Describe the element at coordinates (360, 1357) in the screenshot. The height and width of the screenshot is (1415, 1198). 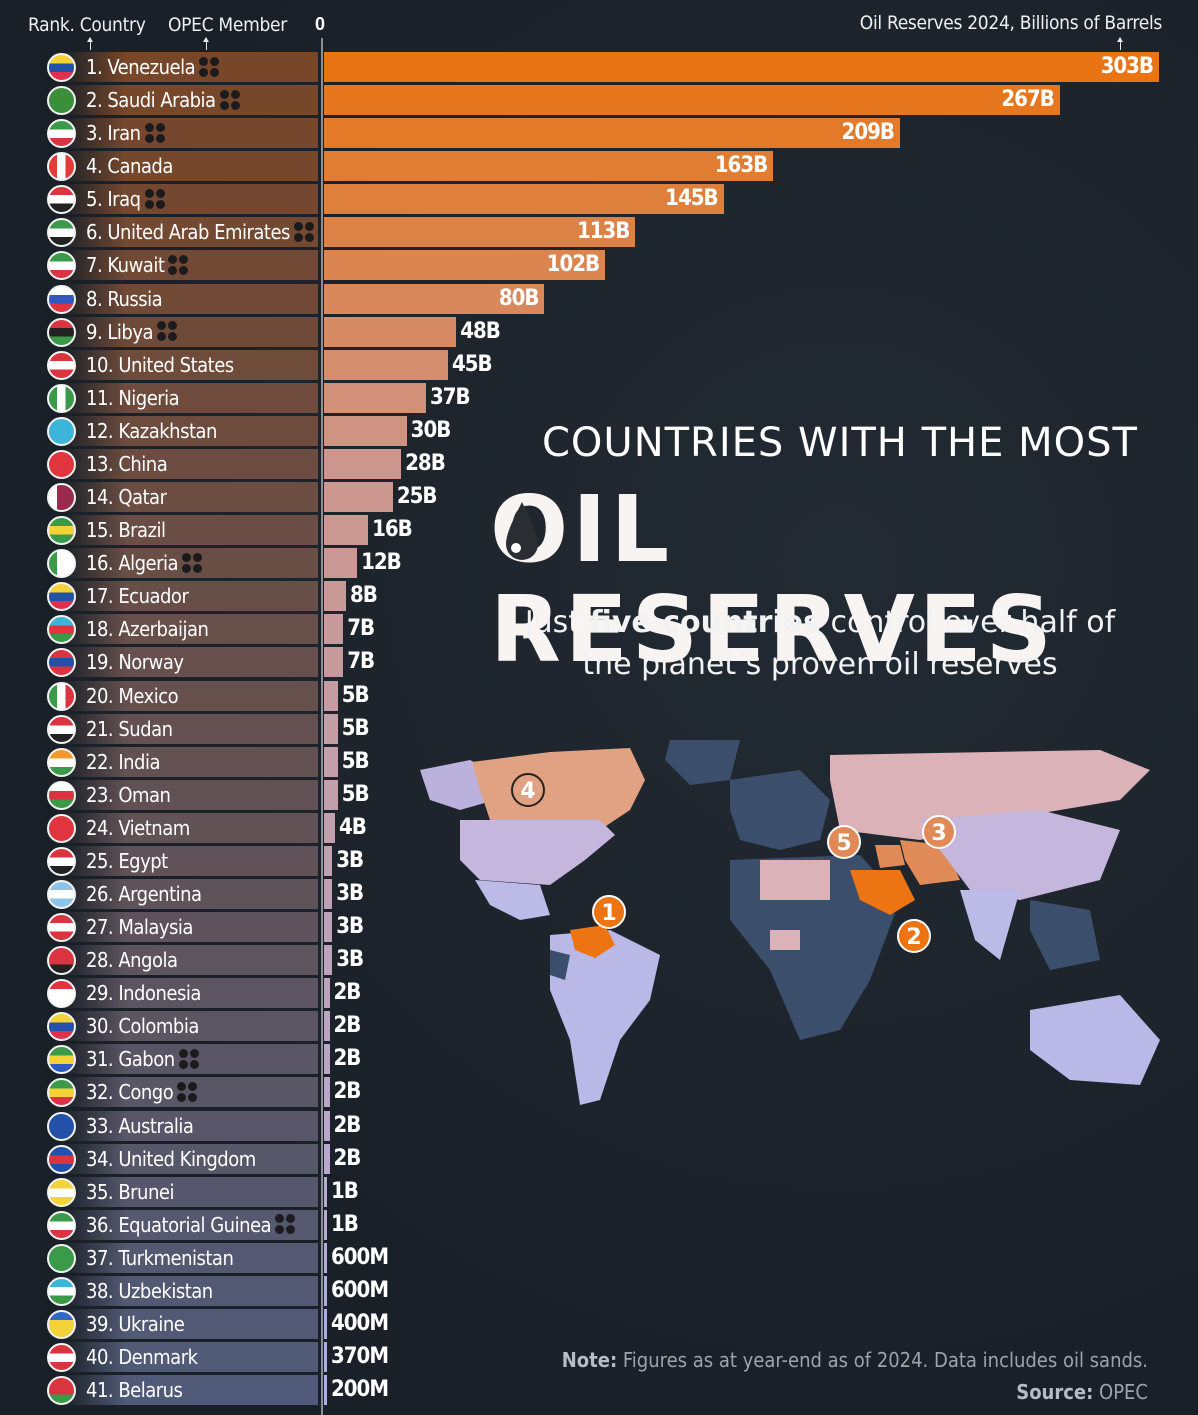
I see `value-label: 370M` at that location.